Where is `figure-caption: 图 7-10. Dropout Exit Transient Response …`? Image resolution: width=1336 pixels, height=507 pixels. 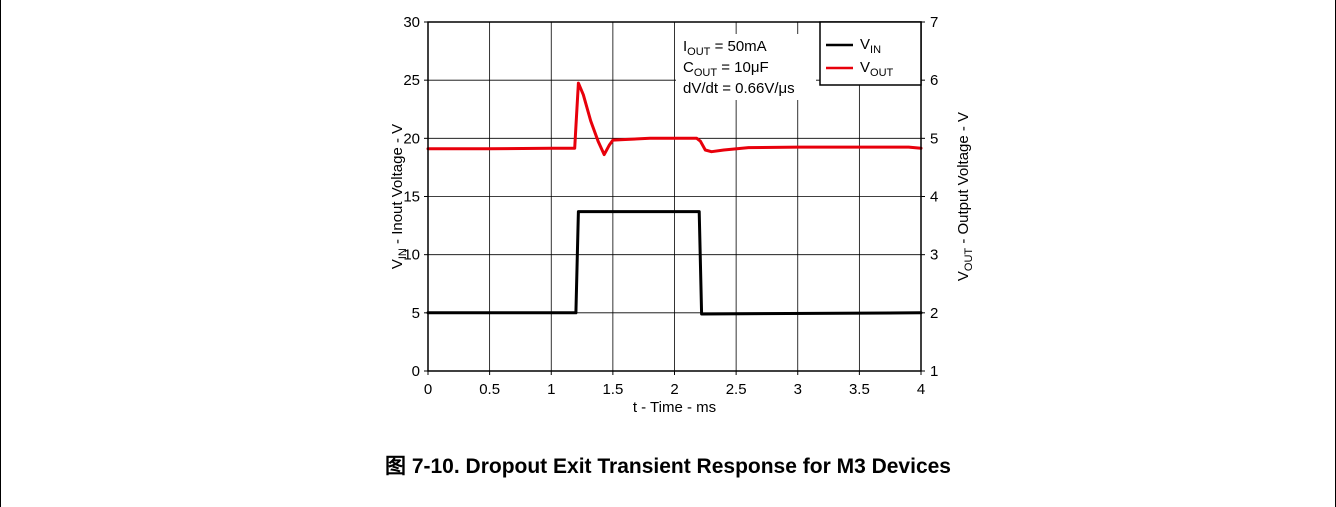
figure-caption: 图 7-10. Dropout Exit Transient Response … is located at coordinates (668, 466).